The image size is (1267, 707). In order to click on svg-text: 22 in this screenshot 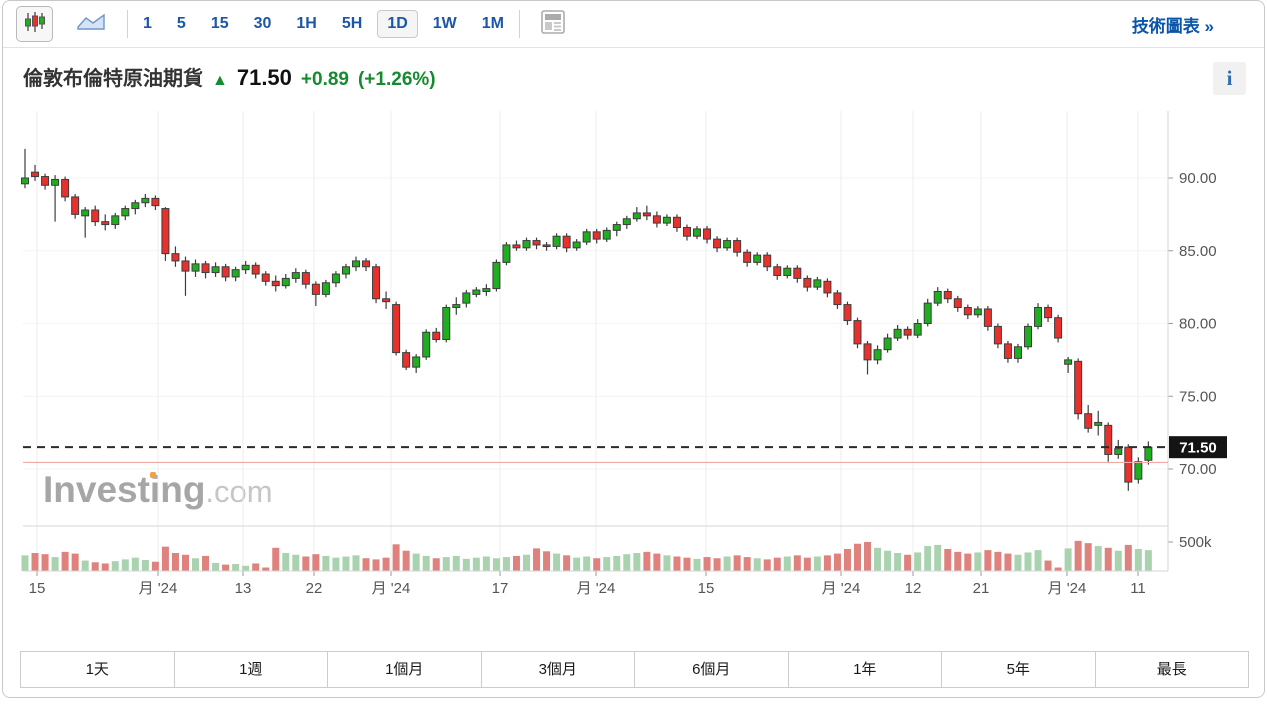, I will do `click(314, 588)`.